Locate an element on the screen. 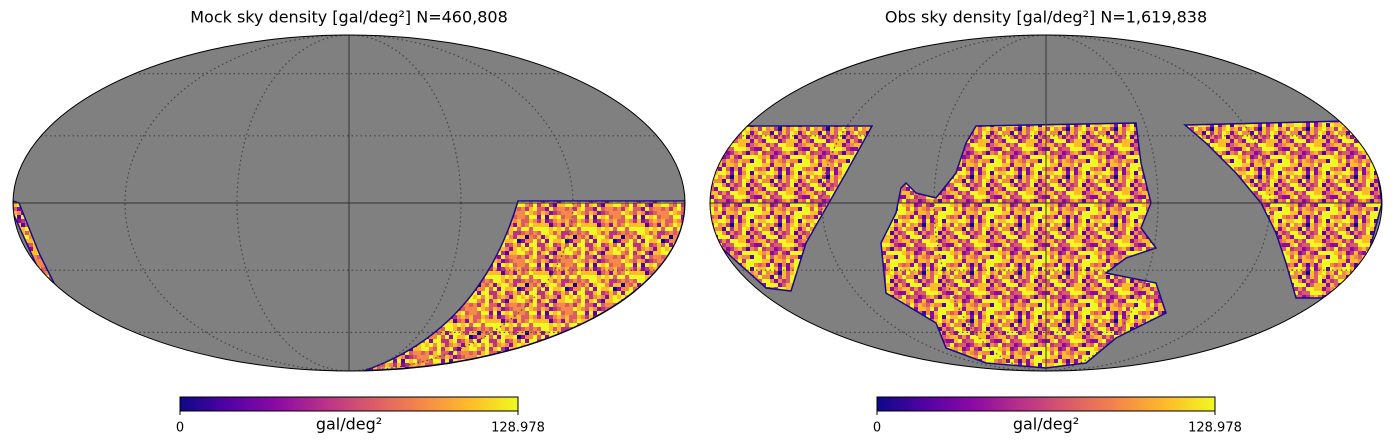 Image resolution: width=1394 pixels, height=447 pixels. chart-title: Mock sky density [gal/deg²] N=460,808 is located at coordinates (349, 17).